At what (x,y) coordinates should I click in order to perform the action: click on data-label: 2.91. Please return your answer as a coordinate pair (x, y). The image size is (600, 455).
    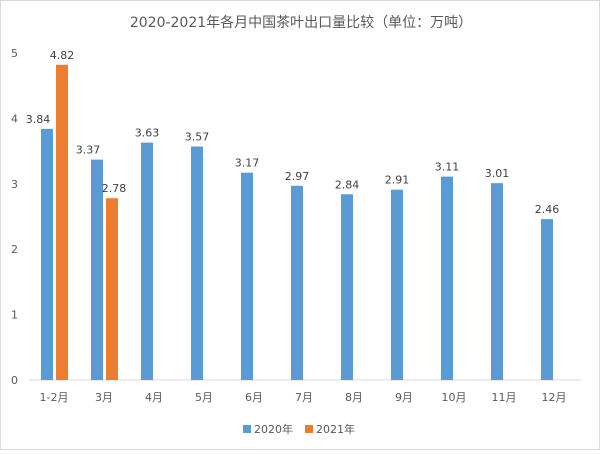
    Looking at the image, I should click on (397, 180).